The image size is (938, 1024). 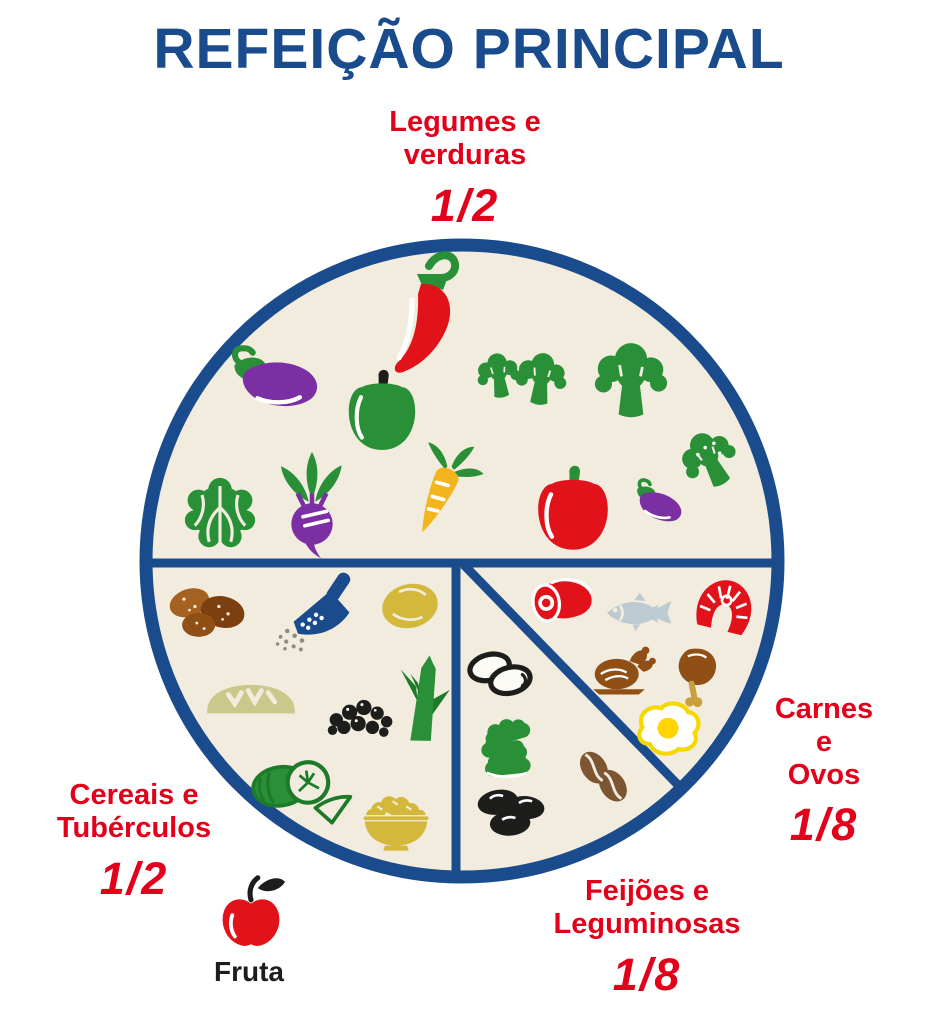 What do you see at coordinates (220, 512) in the screenshot?
I see `cabbage-icon` at bounding box center [220, 512].